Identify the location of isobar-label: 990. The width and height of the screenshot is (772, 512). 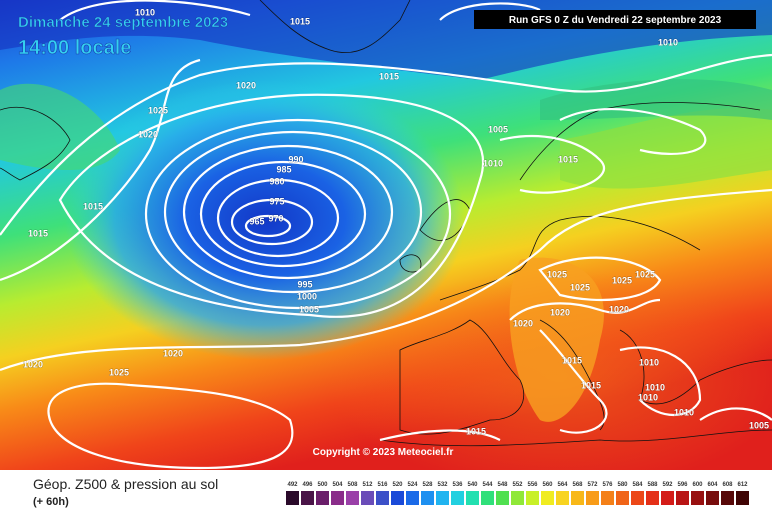
(295, 159).